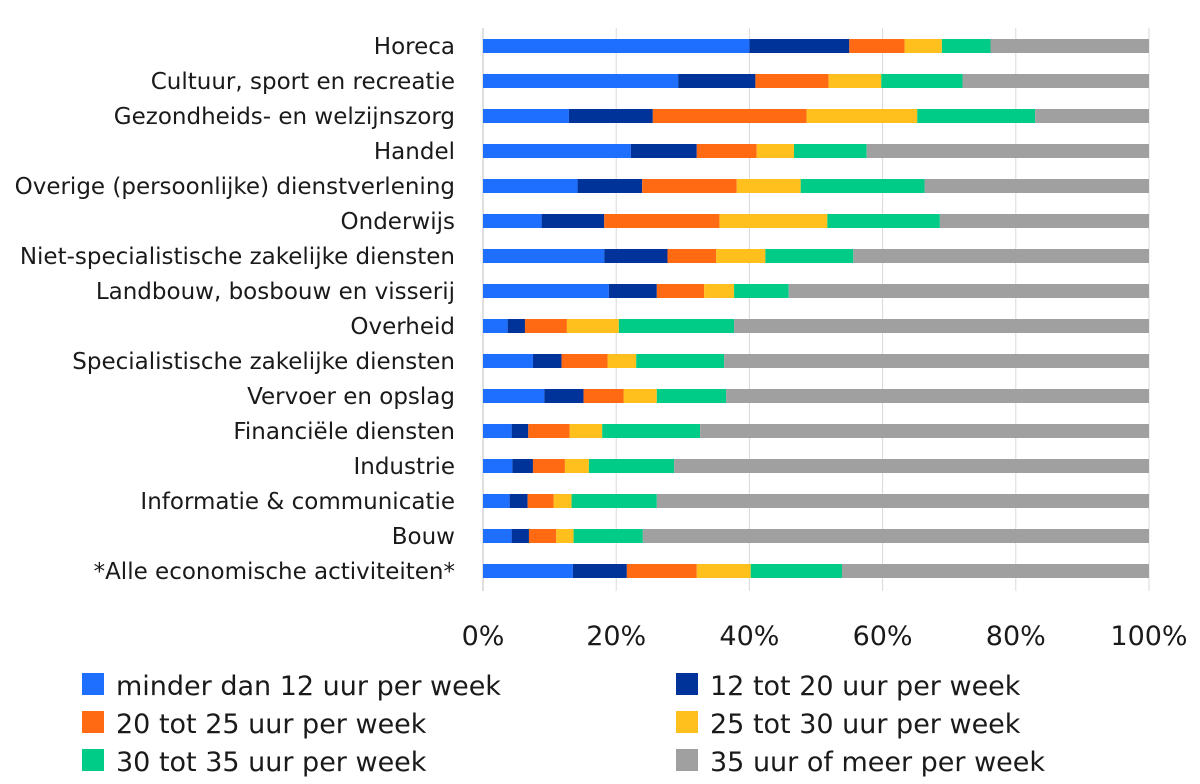 The height and width of the screenshot is (784, 1200). I want to click on bar-segment-industrie-s4, so click(576, 466).